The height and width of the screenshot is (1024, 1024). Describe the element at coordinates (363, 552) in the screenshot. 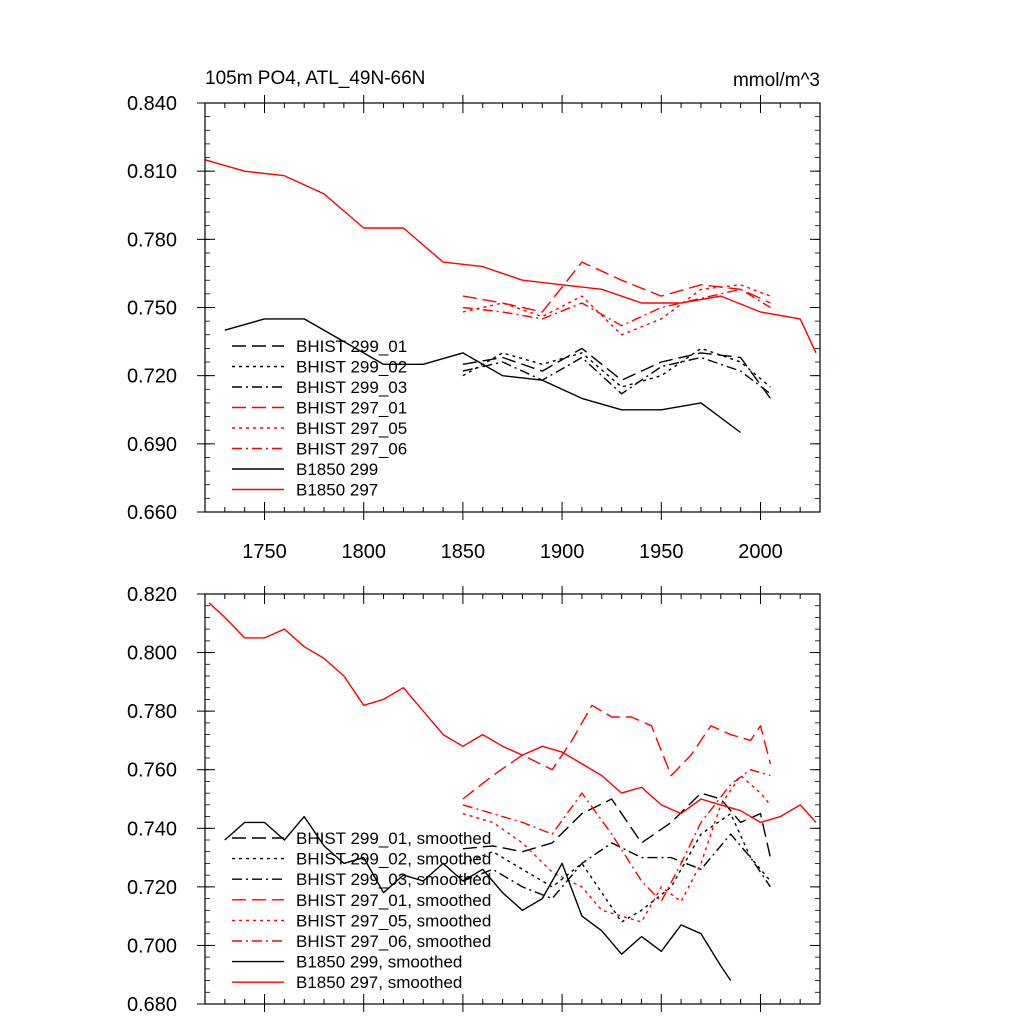

I see `x-tick-label: 1800` at that location.